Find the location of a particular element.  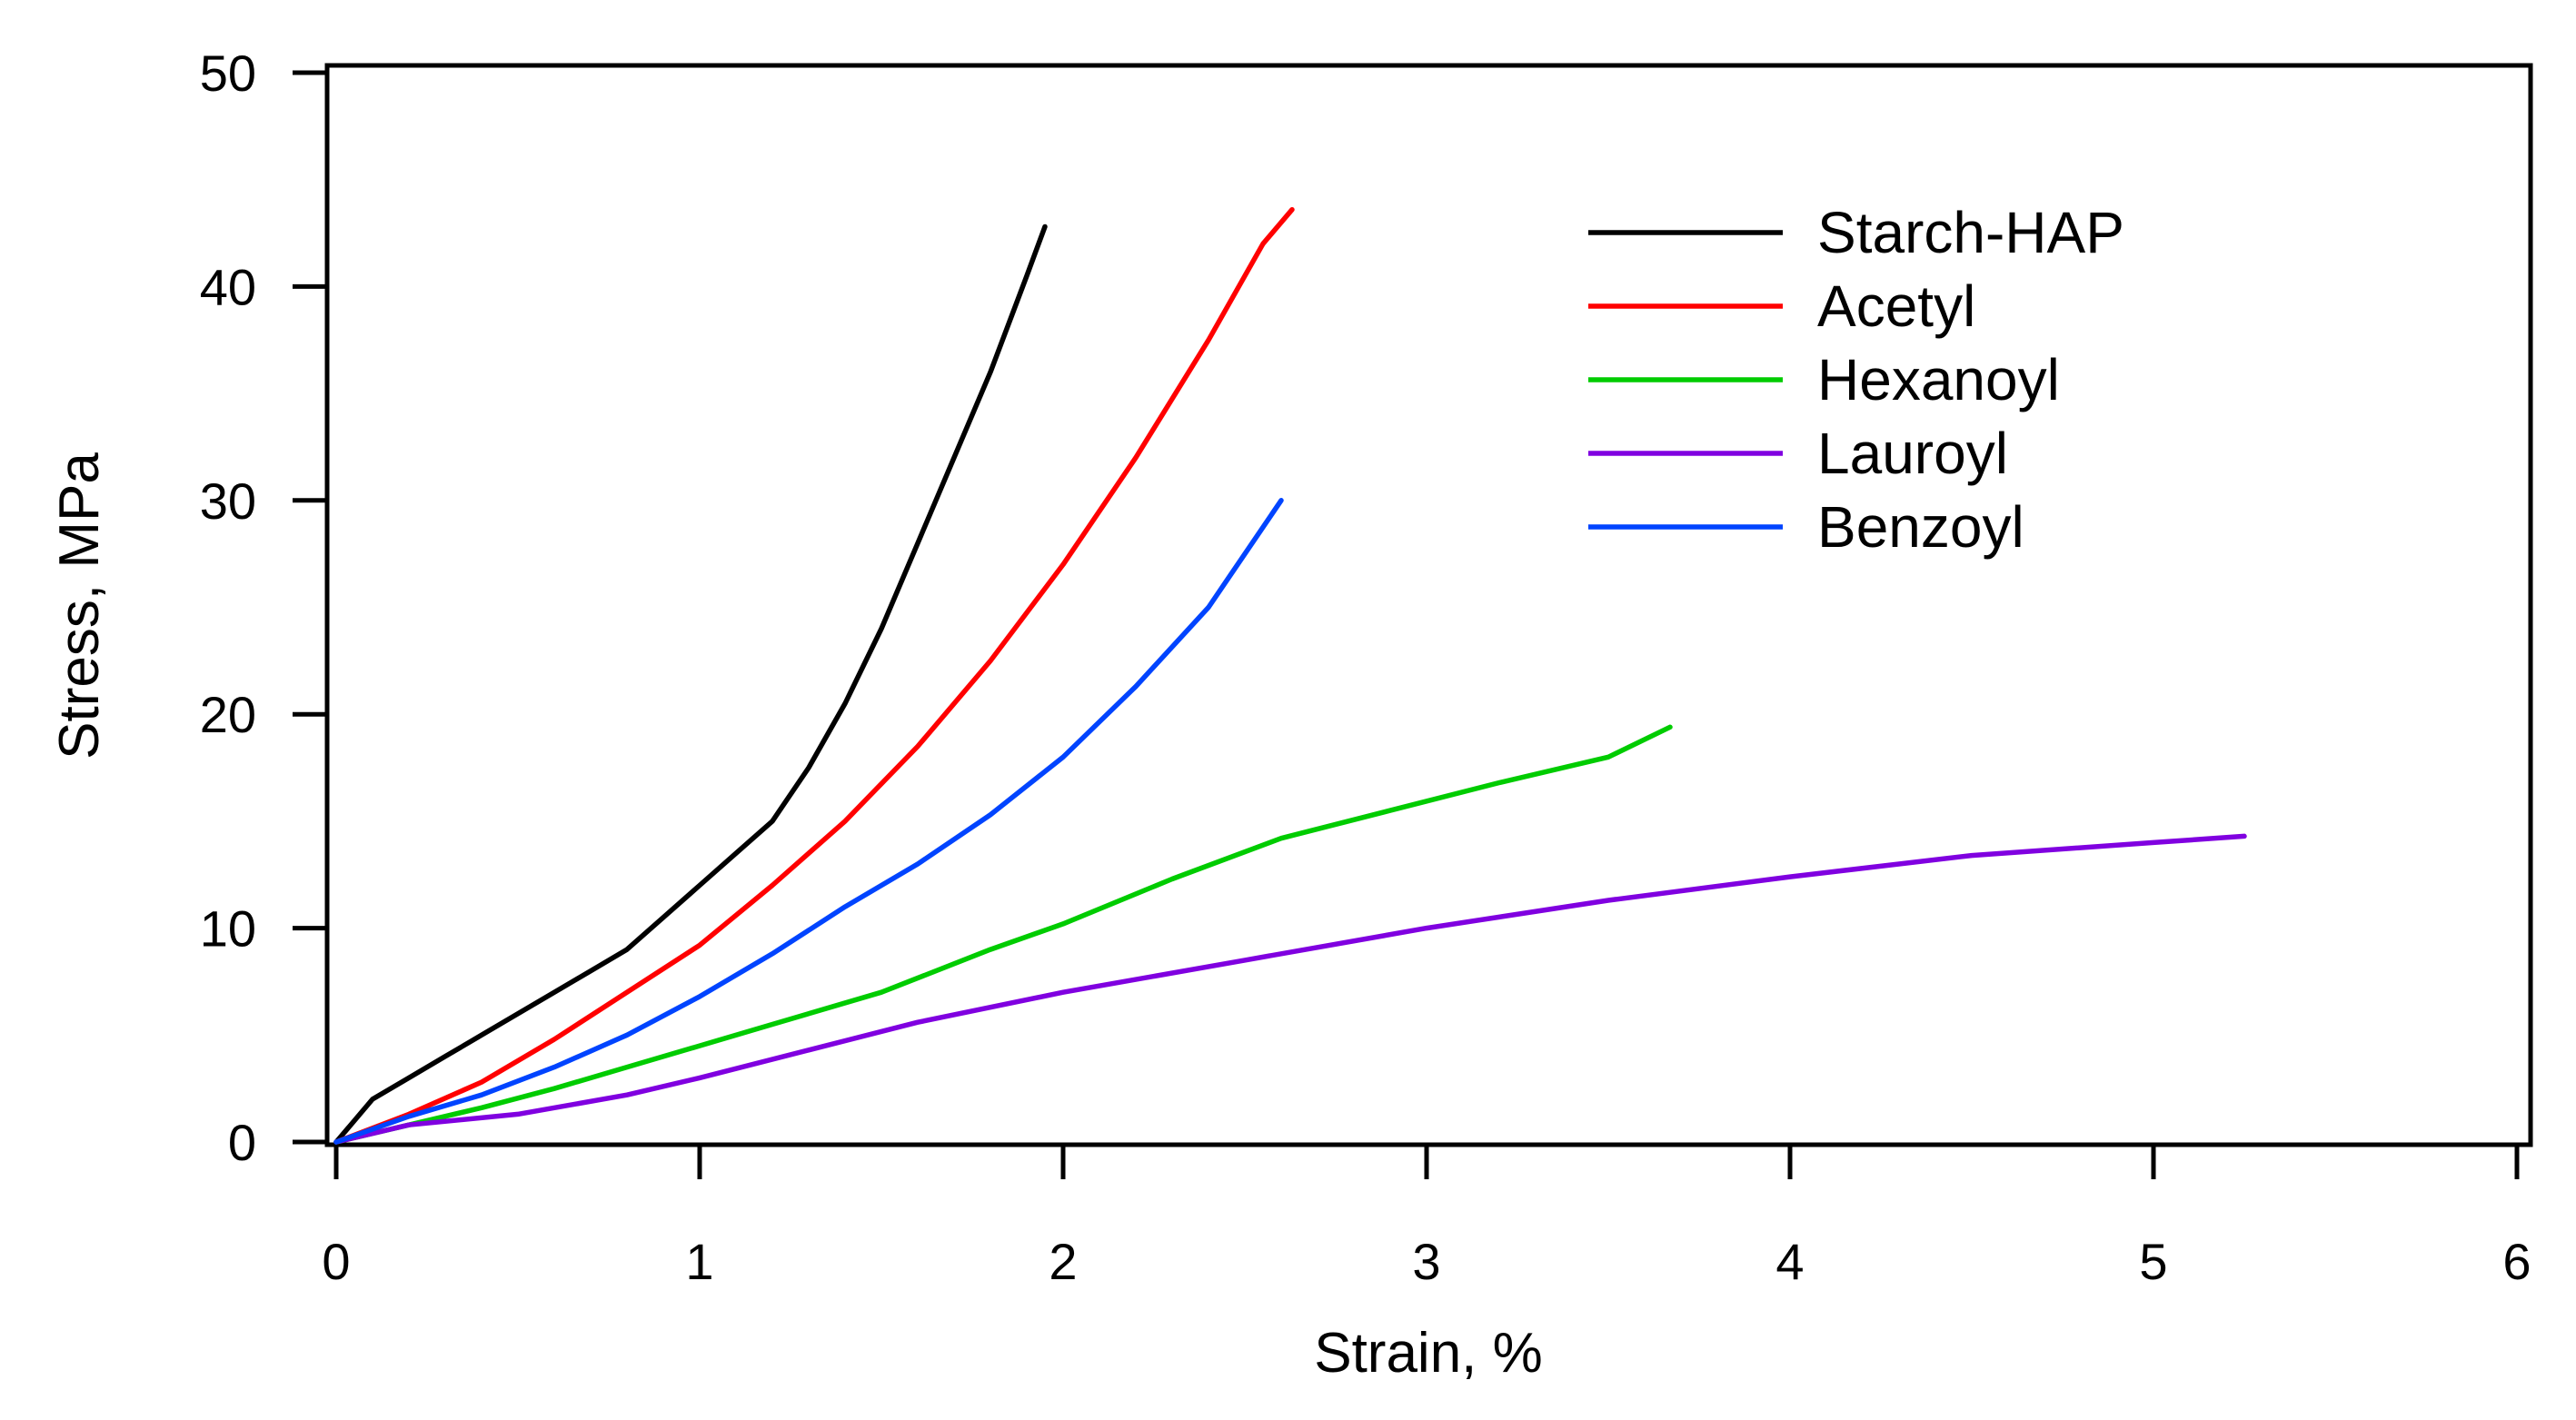

y-tick-label: 10 is located at coordinates (228, 929).